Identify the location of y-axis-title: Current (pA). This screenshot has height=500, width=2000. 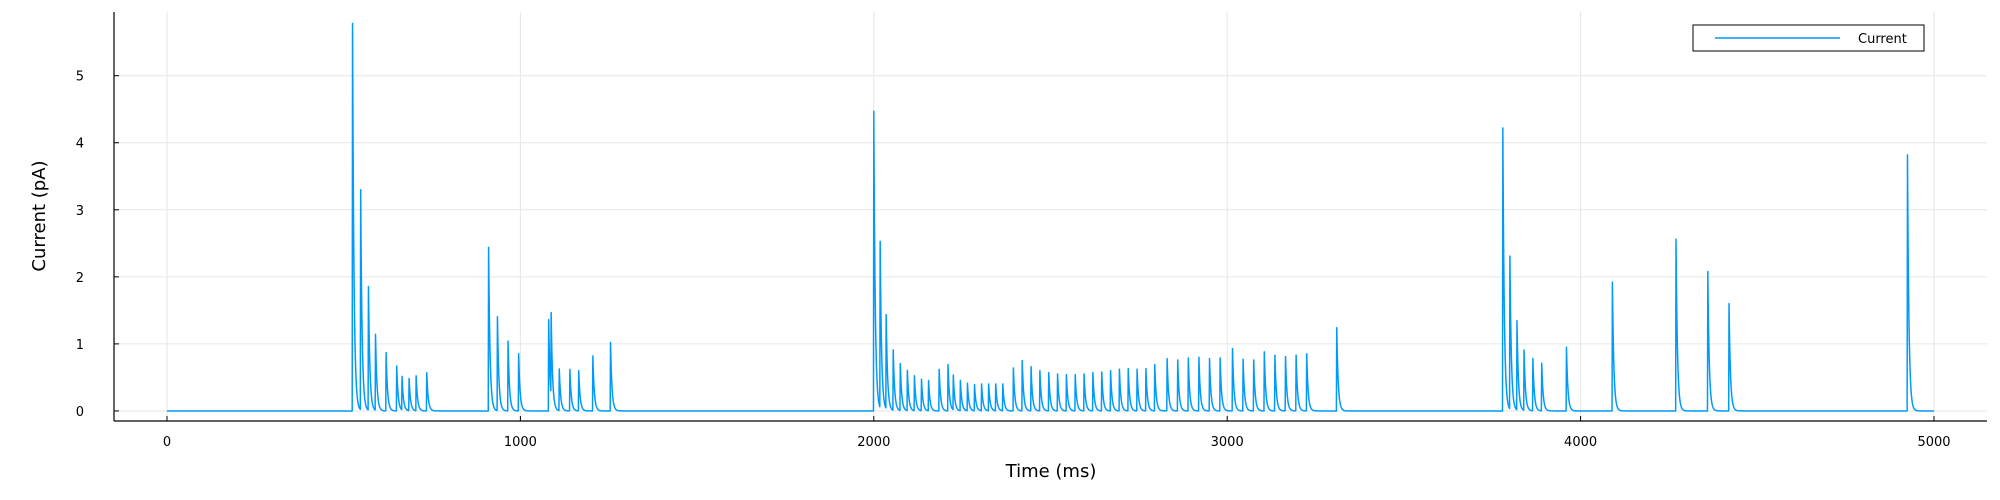
(39, 215).